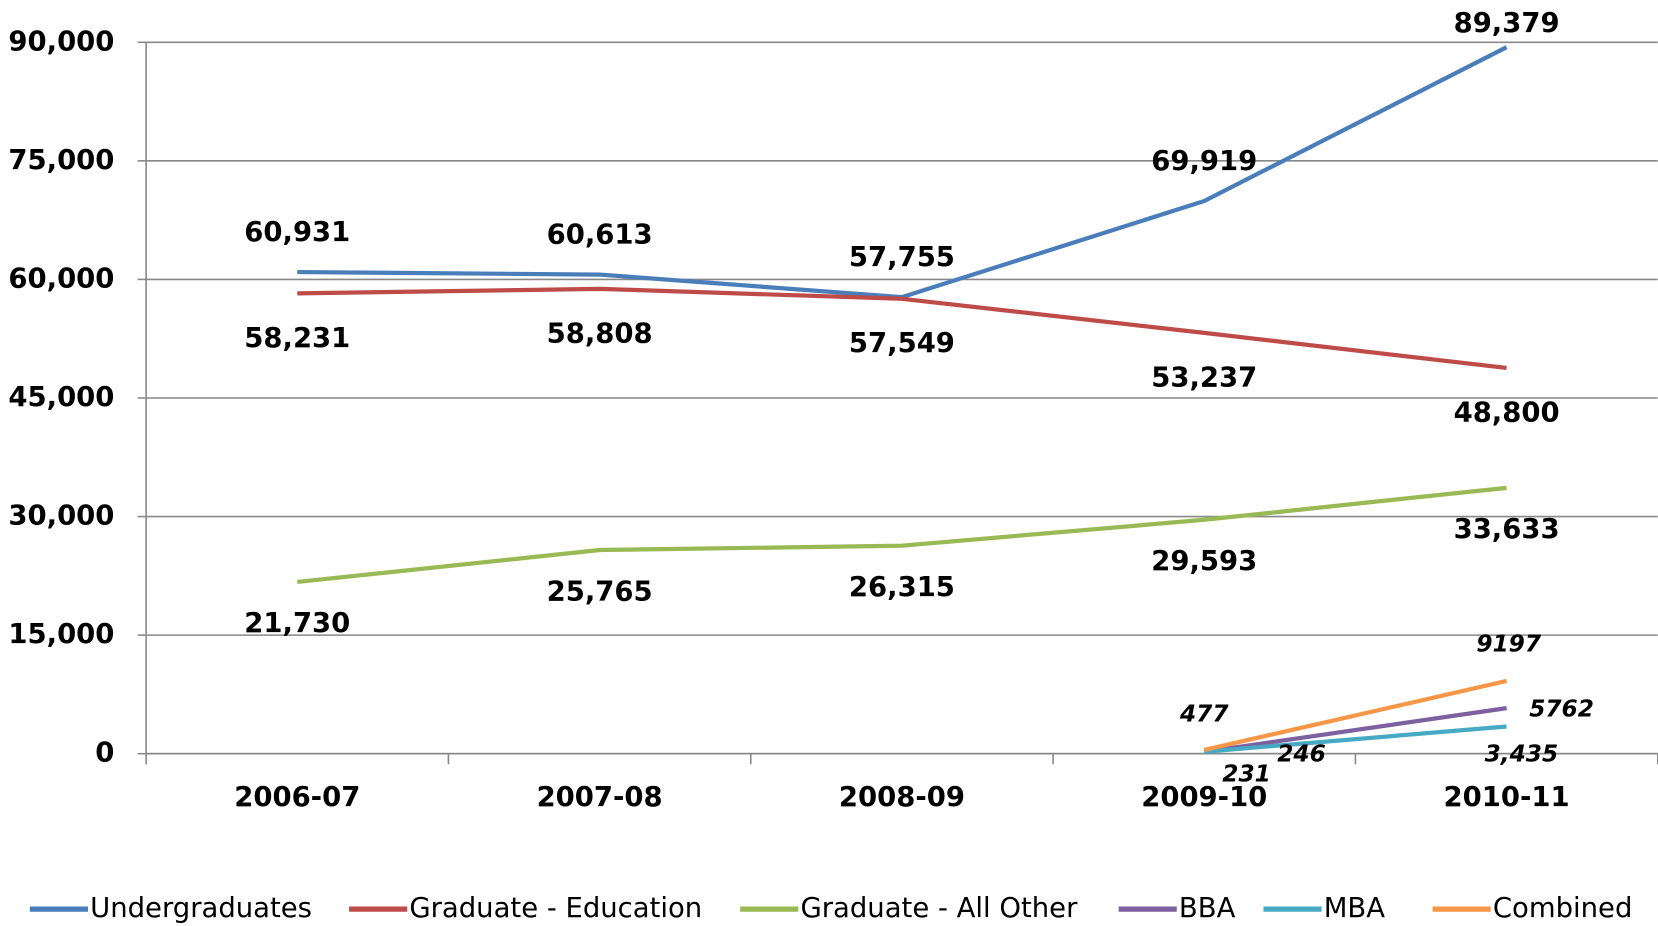 This screenshot has height=926, width=1658. What do you see at coordinates (201, 908) in the screenshot?
I see `legend-label: Undergraduates` at bounding box center [201, 908].